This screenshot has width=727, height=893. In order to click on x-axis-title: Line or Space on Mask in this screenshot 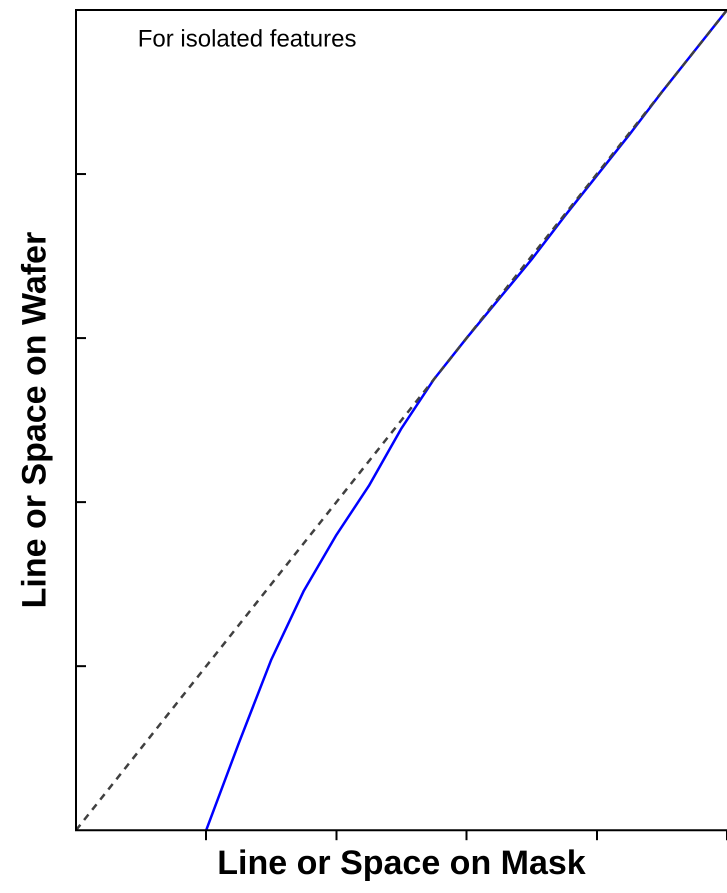, I will do `click(401, 863)`.